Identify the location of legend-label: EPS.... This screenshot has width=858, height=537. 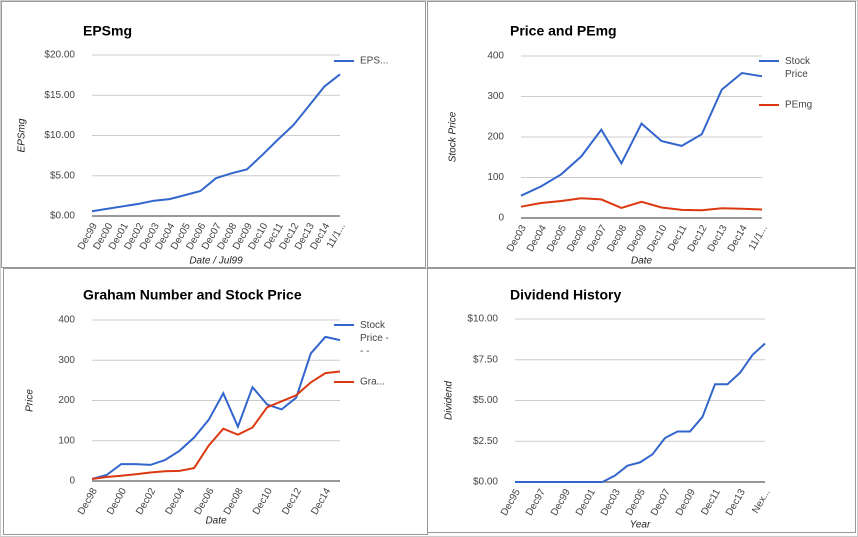
(374, 61).